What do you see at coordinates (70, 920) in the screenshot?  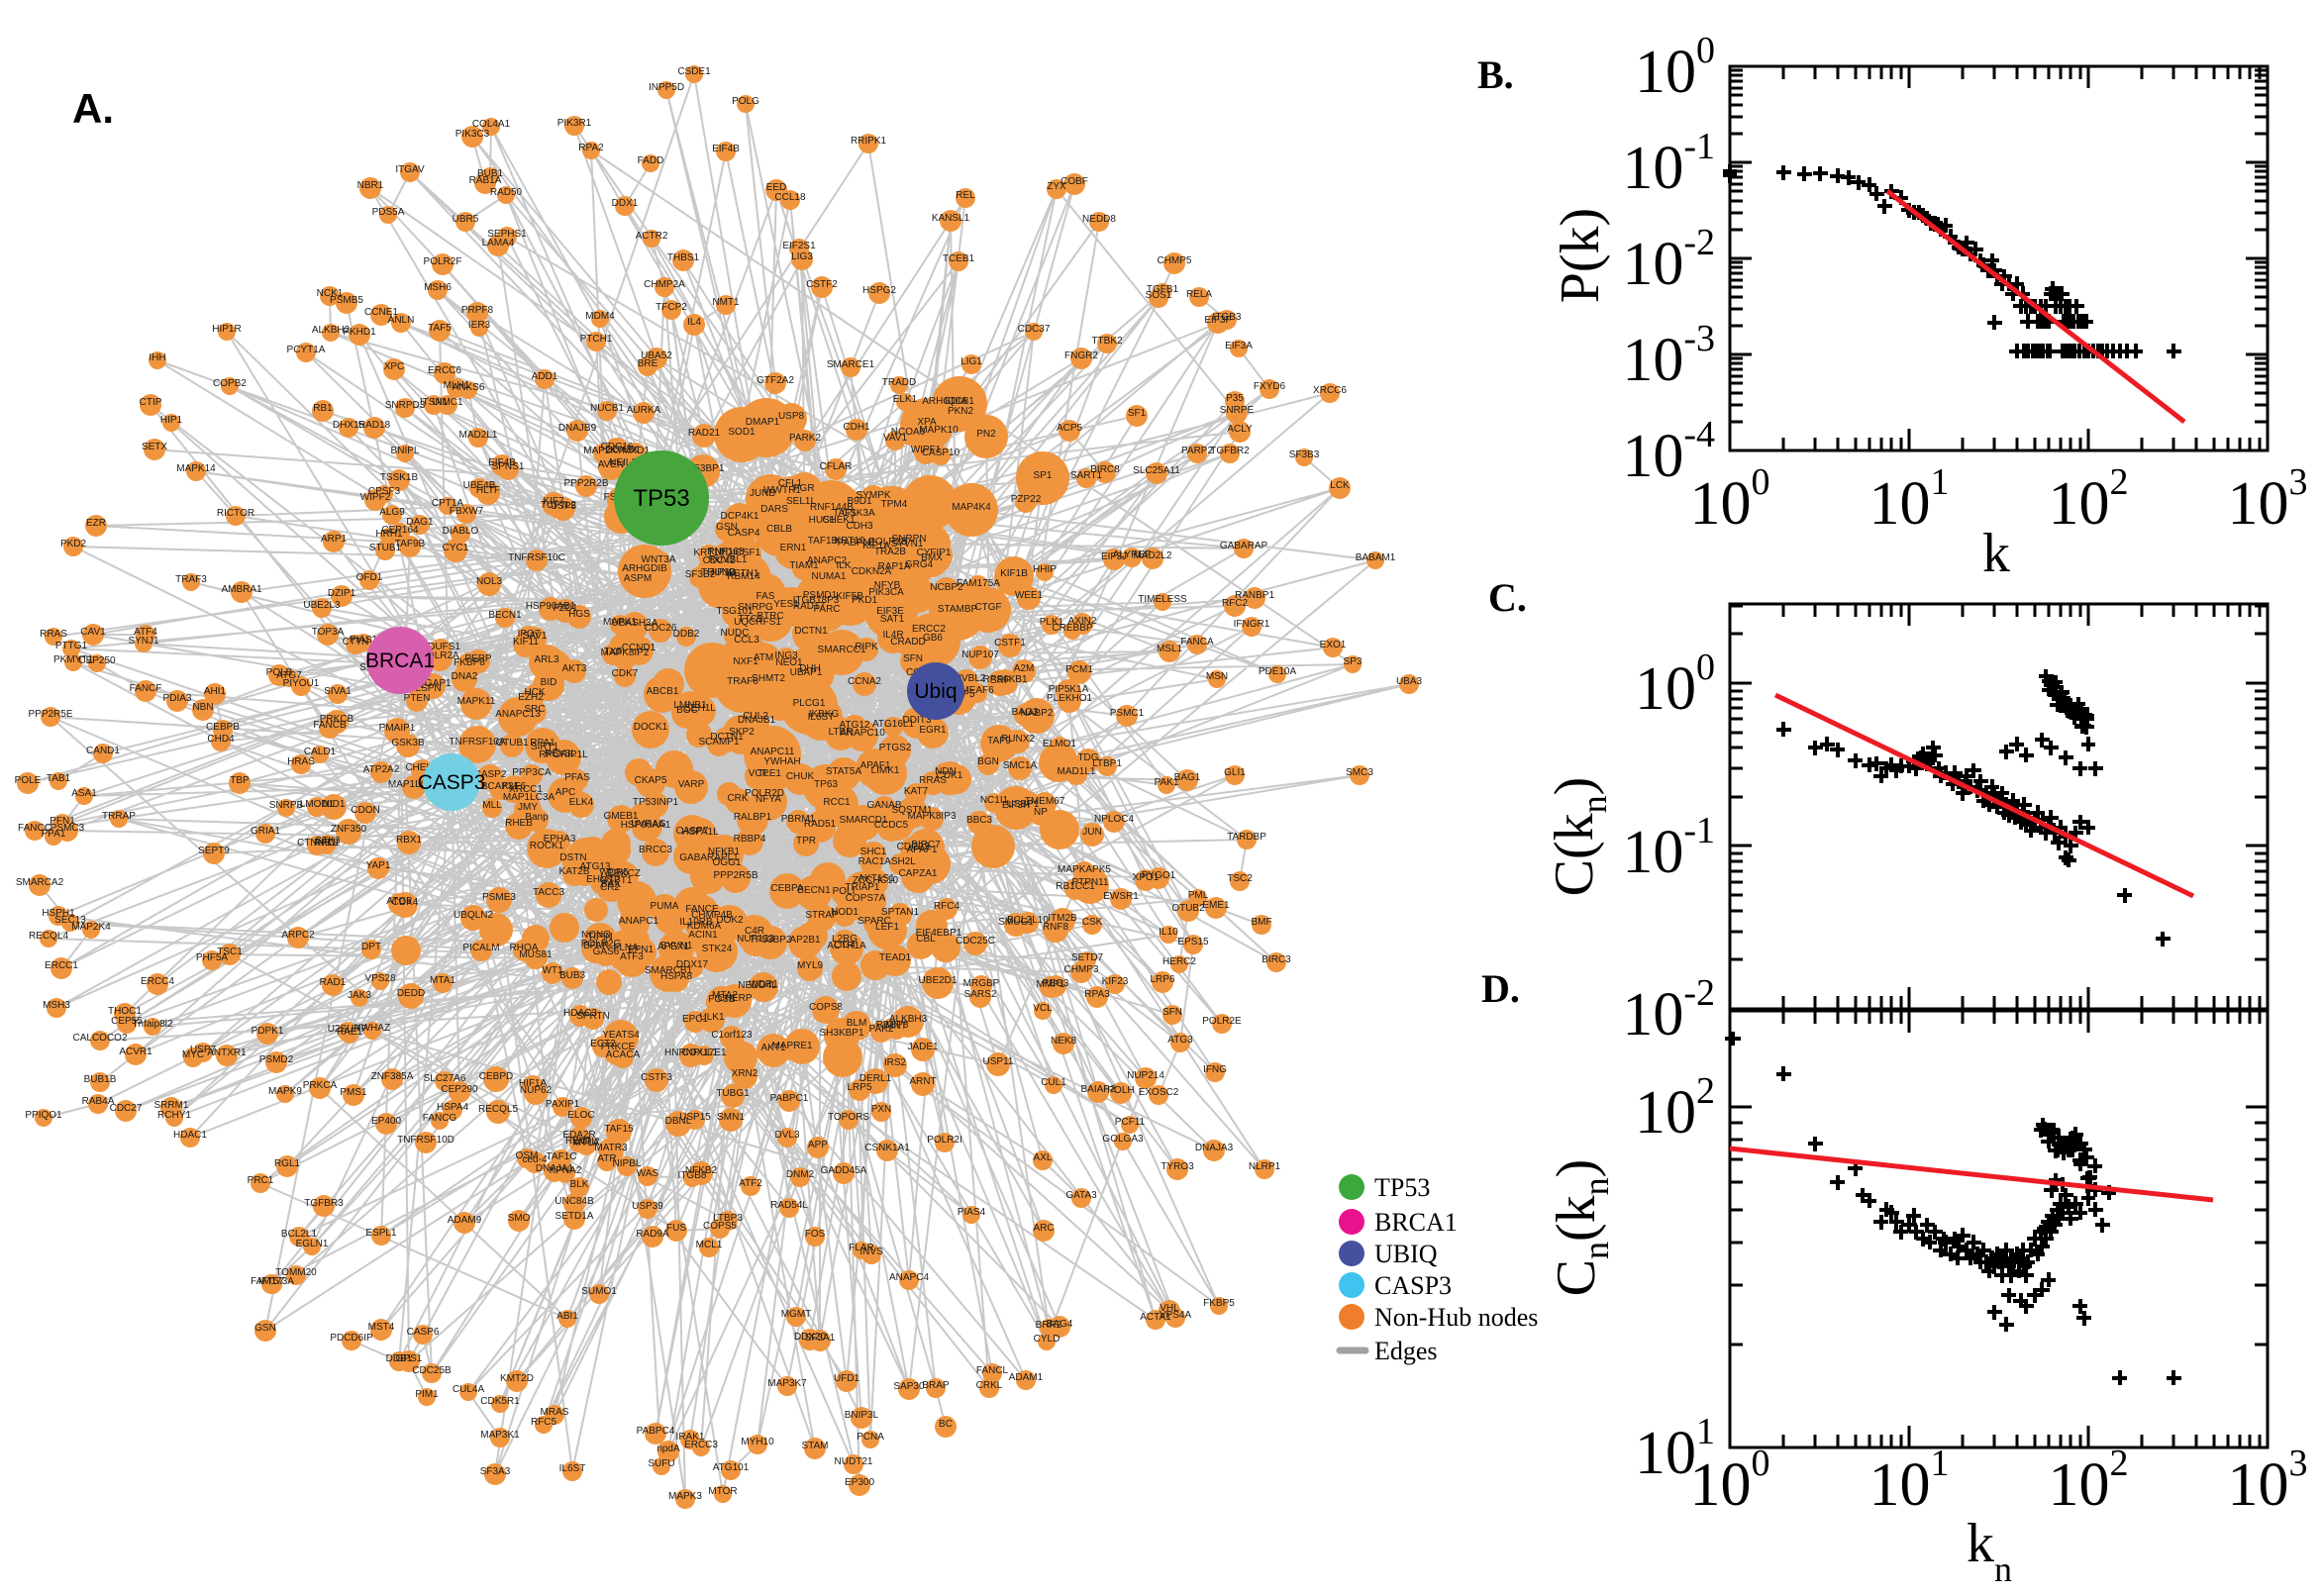 I see `svg-text: SEC13` at bounding box center [70, 920].